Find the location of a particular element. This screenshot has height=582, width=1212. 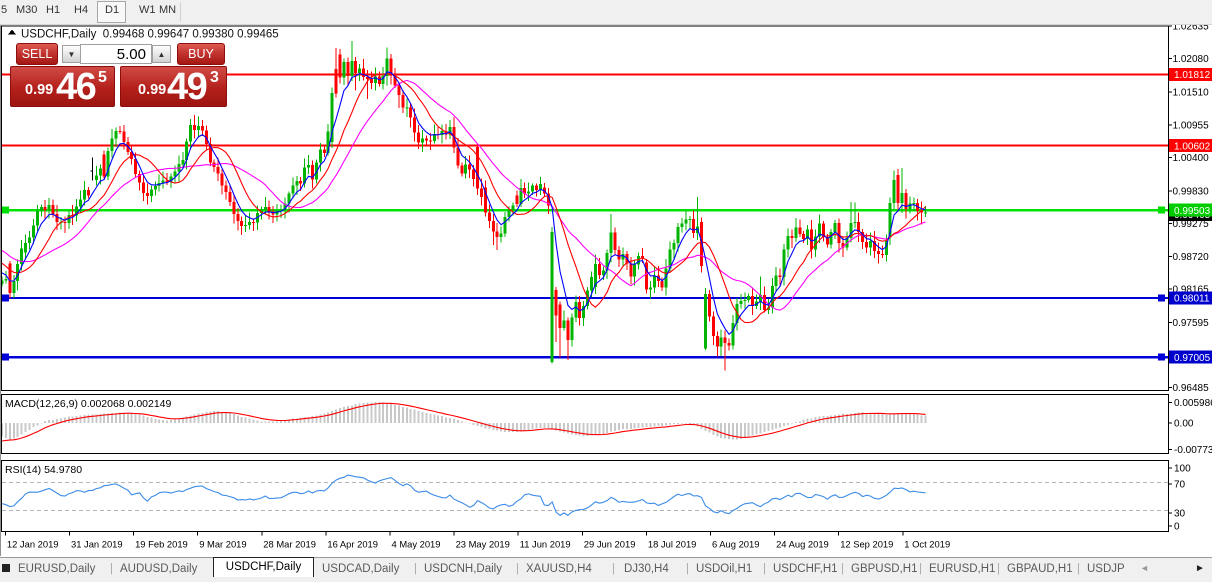

svg-text: 0.97595 is located at coordinates (1191, 323).